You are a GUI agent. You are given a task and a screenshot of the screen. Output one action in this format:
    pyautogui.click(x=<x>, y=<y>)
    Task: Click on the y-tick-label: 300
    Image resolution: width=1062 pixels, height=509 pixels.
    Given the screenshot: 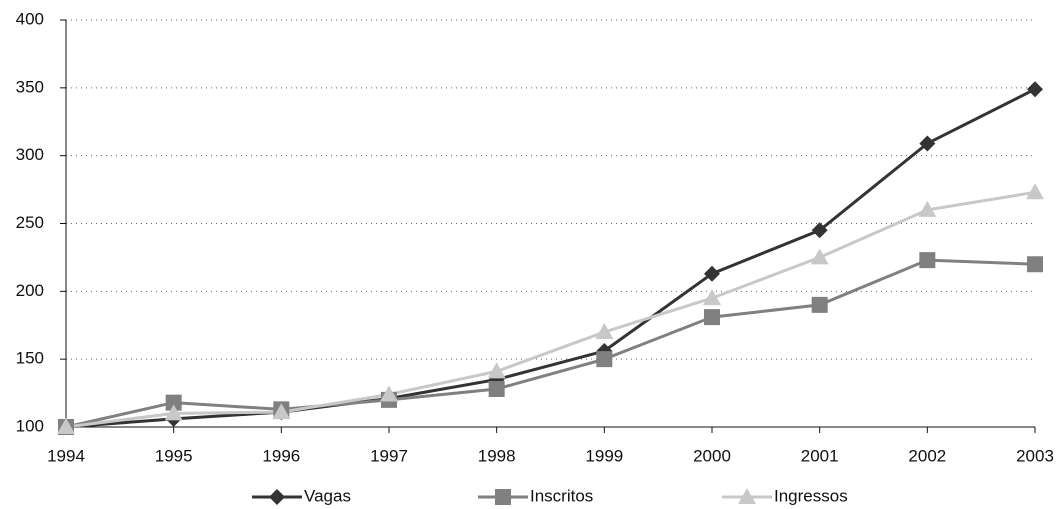 What is the action you would take?
    pyautogui.click(x=30, y=154)
    